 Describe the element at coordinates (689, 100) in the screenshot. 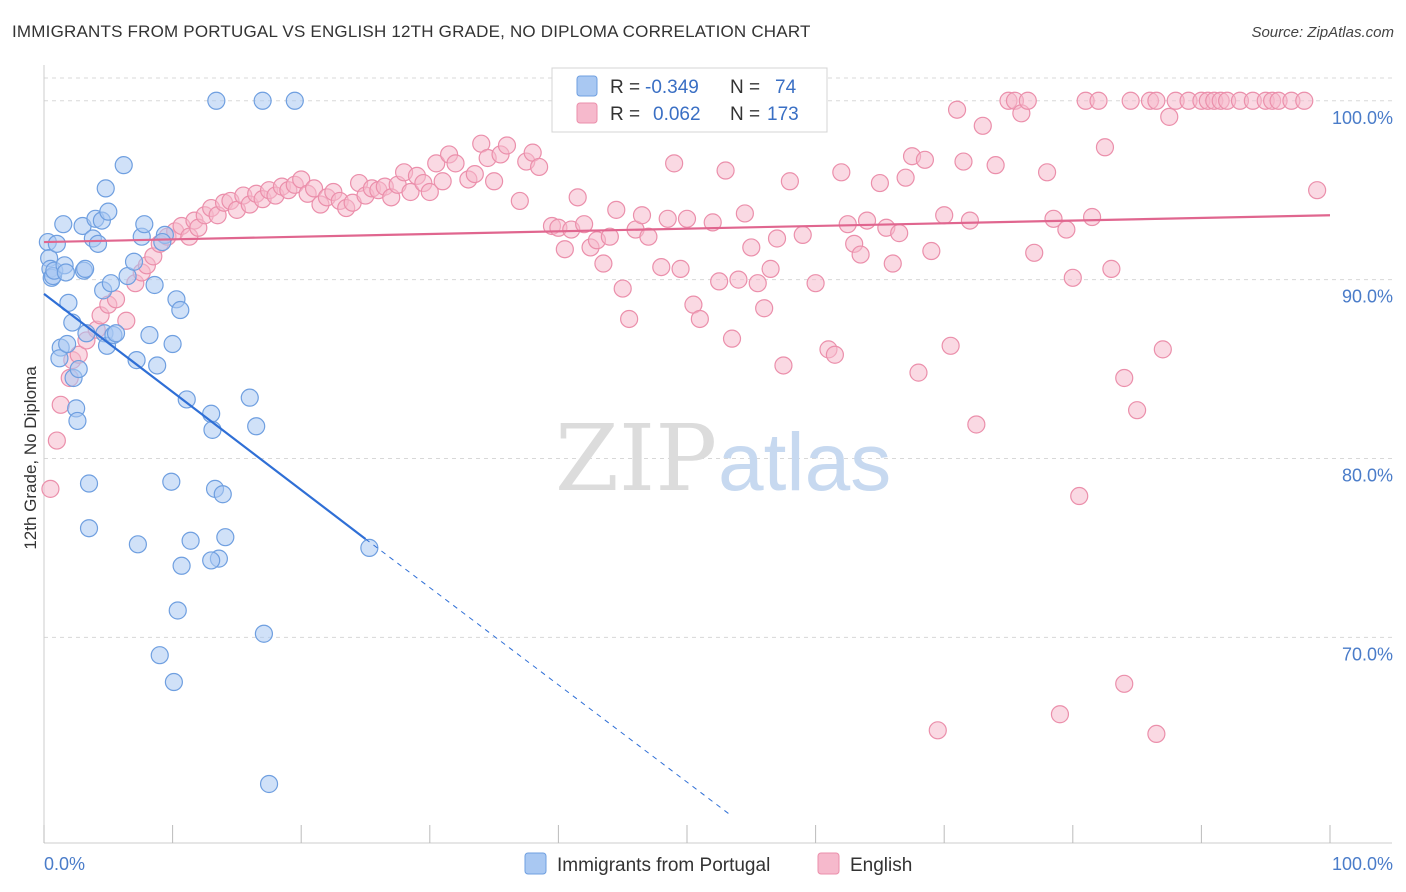

I see `stats-legend-box` at that location.